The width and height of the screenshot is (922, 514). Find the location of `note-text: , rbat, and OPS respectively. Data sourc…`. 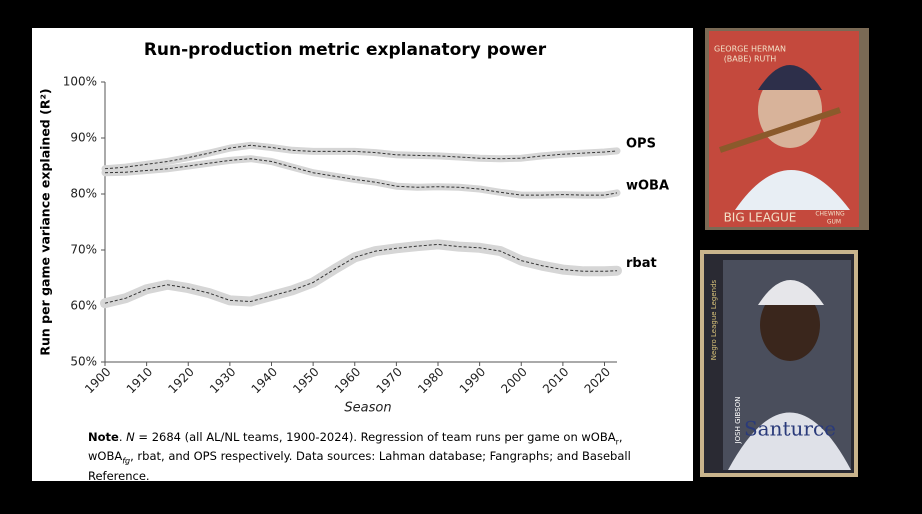

note-text: , rbat, and OPS respectively. Data sourc… is located at coordinates (359, 466).